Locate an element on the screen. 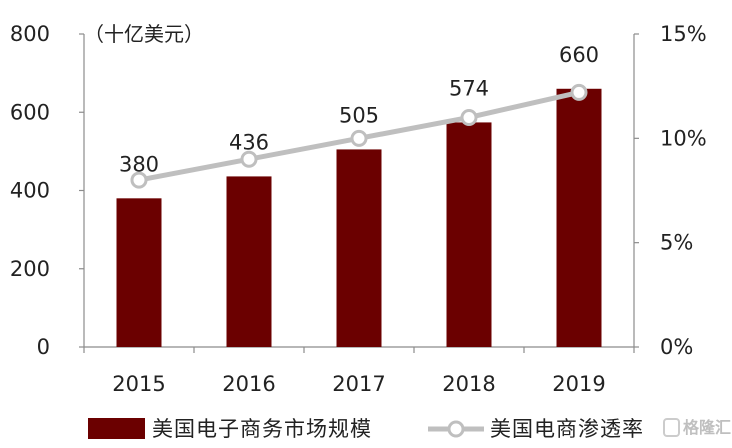 The width and height of the screenshot is (732, 448). legend-item-penetration: 美国电商渗透率 is located at coordinates (536, 429).